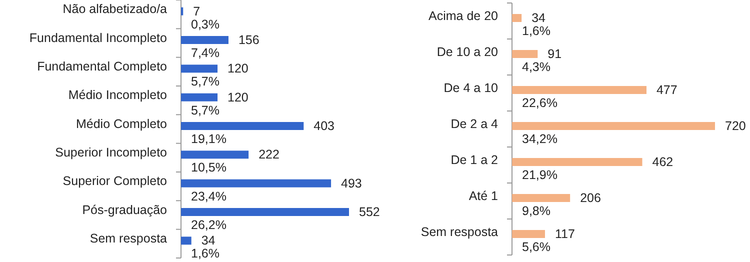 This screenshot has width=750, height=262. What do you see at coordinates (369, 212) in the screenshot?
I see `data-label: 552` at bounding box center [369, 212].